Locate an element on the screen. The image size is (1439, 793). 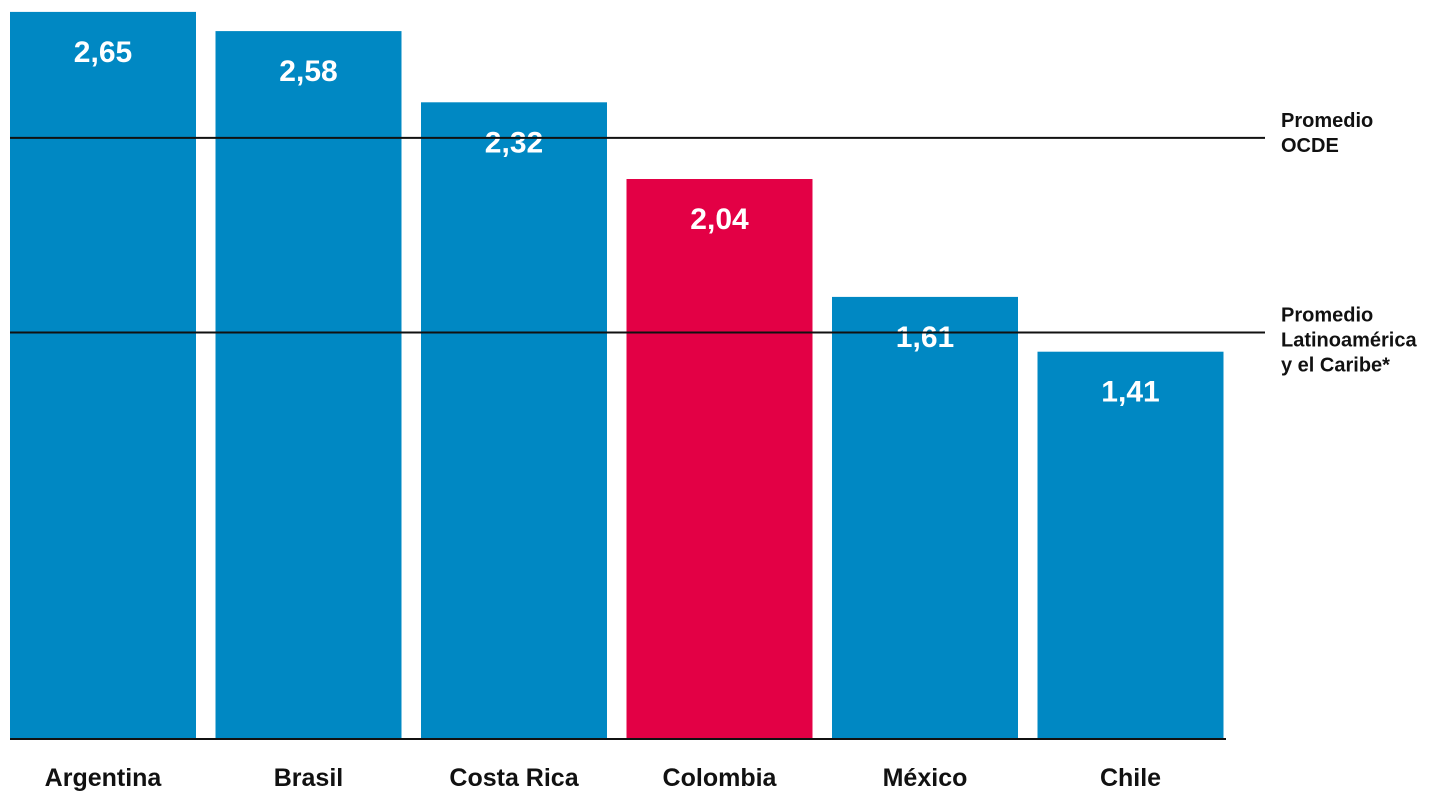
bar-chile is located at coordinates (1130, 544).